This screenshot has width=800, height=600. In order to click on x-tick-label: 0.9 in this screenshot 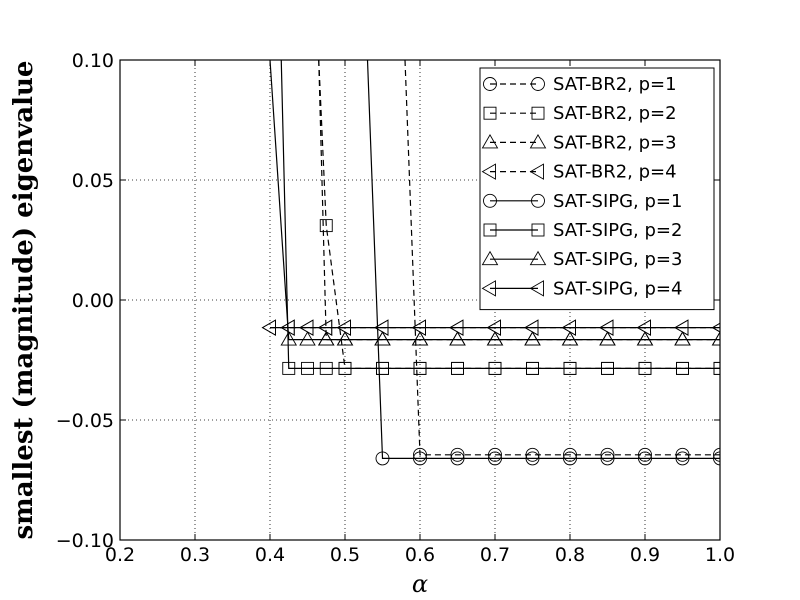, I will do `click(645, 555)`.